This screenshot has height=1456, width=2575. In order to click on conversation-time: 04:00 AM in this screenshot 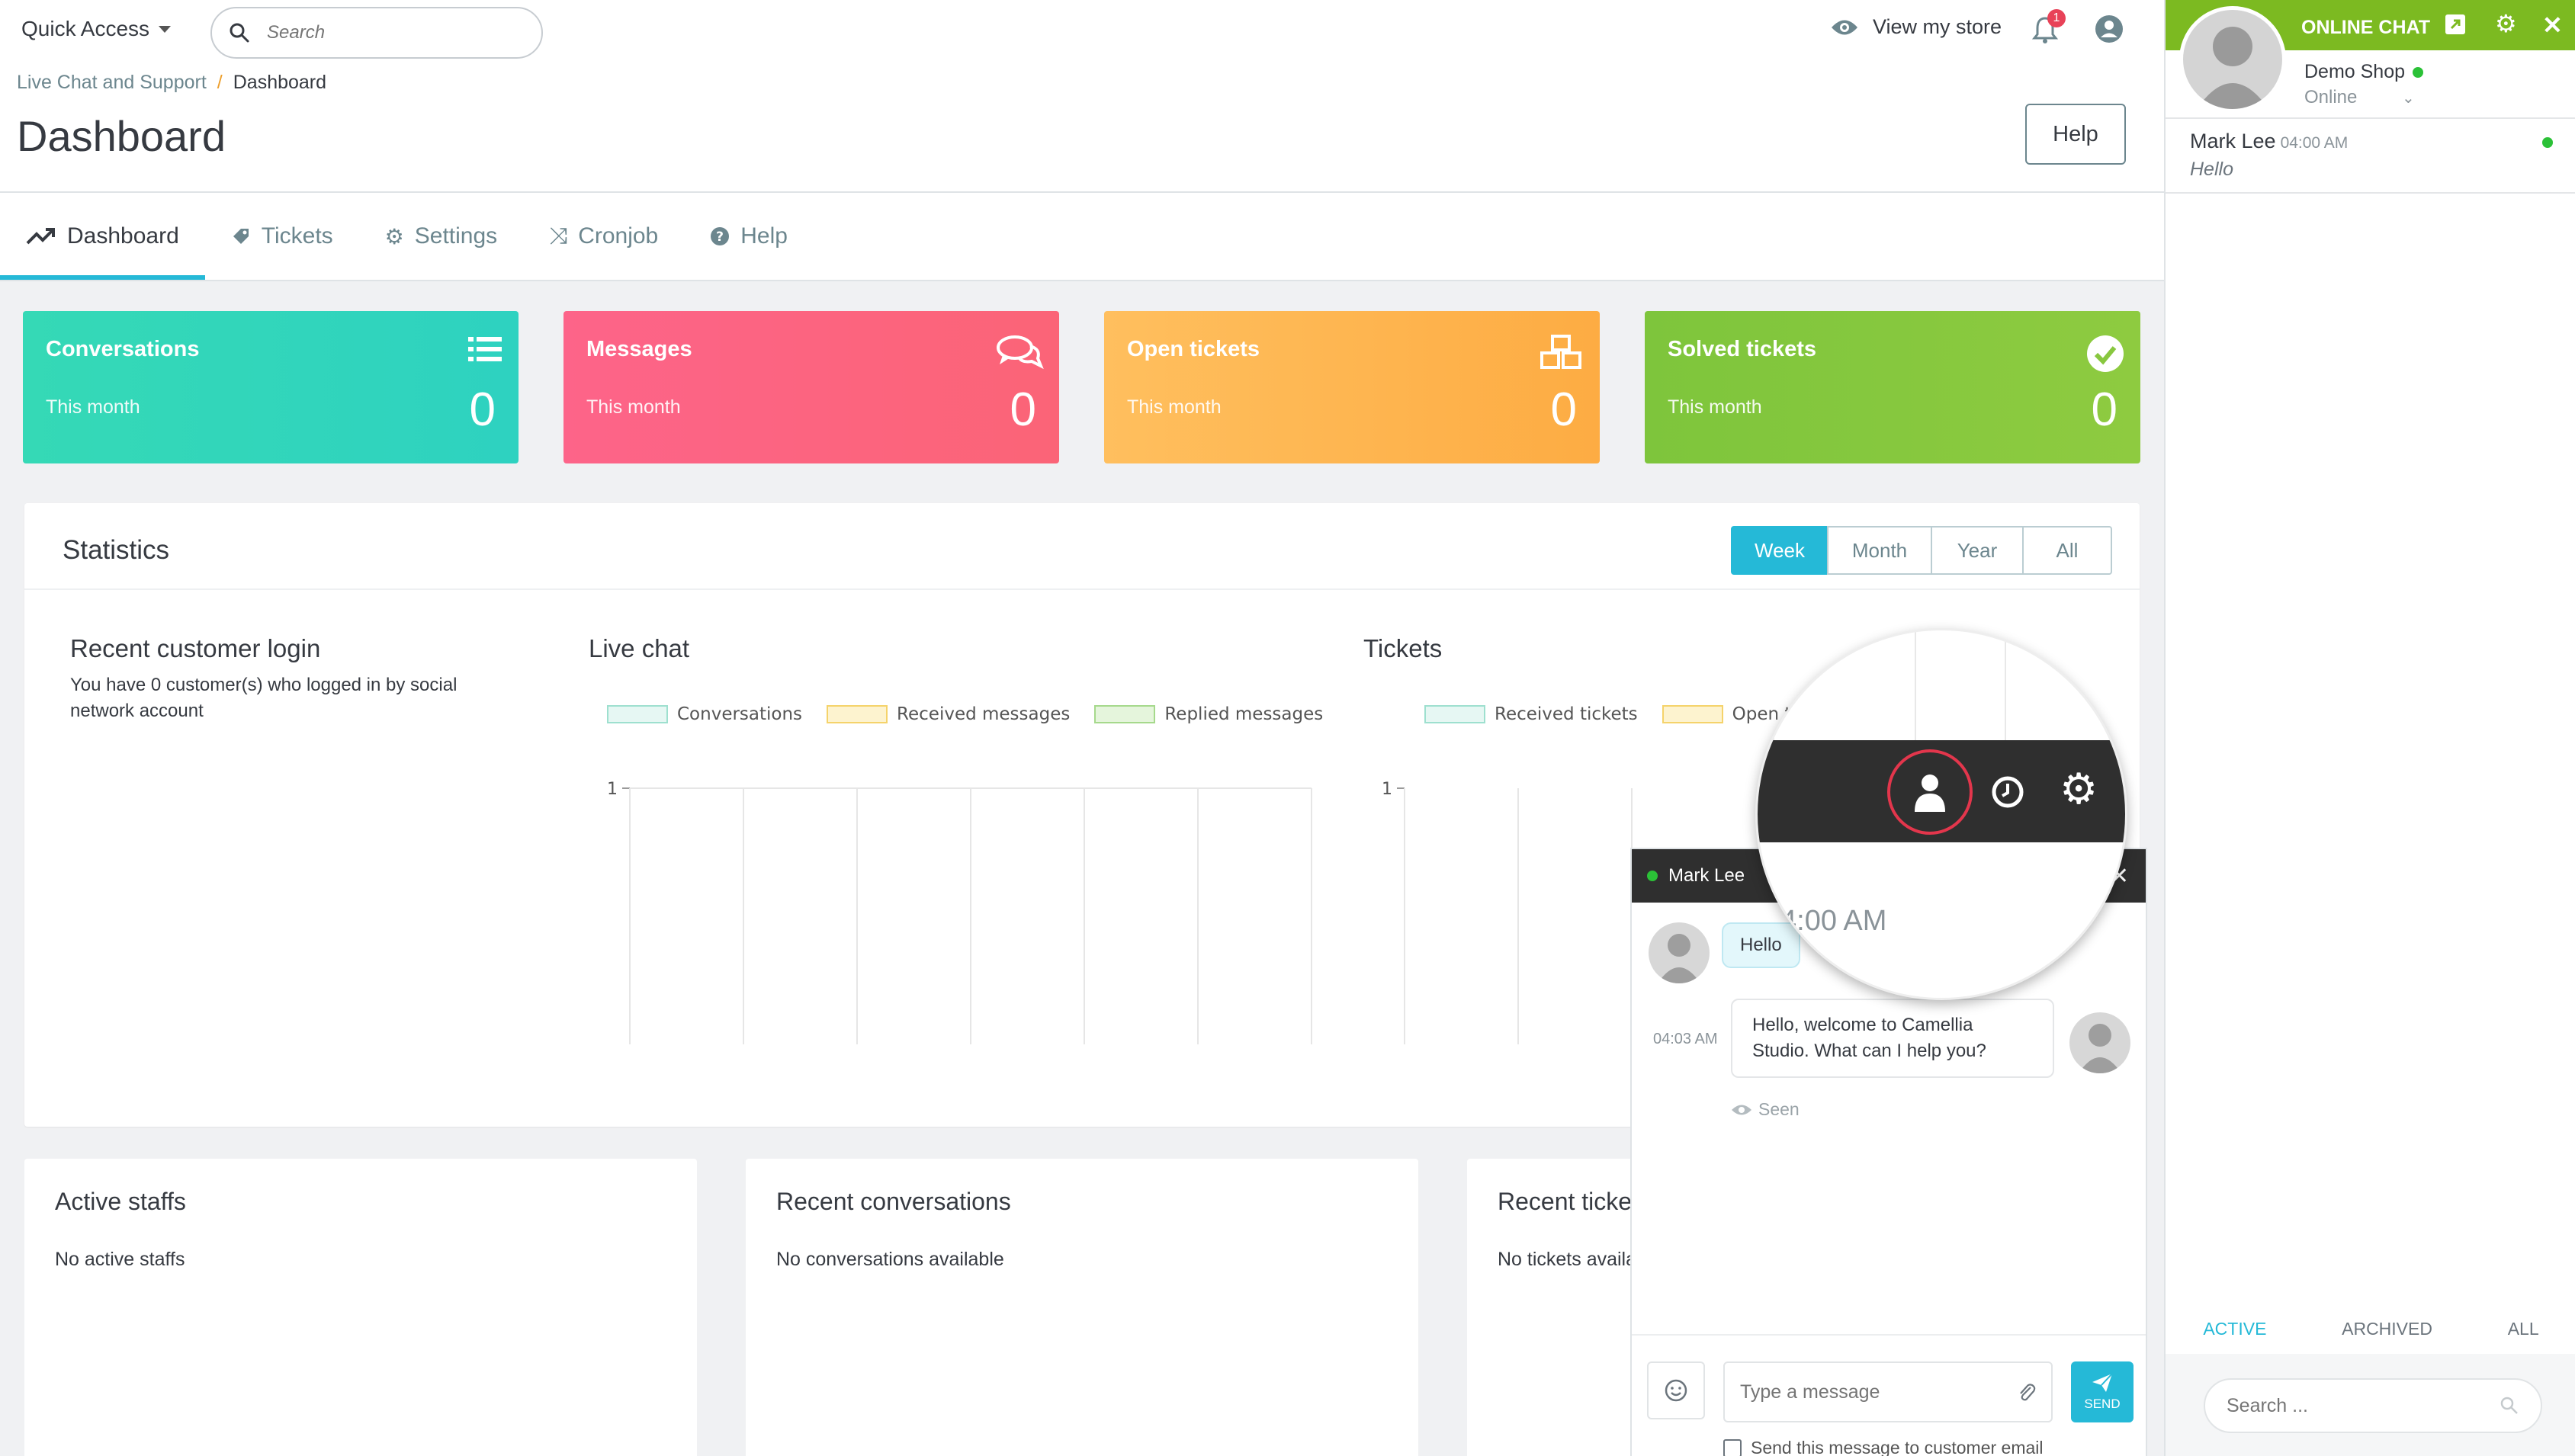, I will do `click(2314, 143)`.